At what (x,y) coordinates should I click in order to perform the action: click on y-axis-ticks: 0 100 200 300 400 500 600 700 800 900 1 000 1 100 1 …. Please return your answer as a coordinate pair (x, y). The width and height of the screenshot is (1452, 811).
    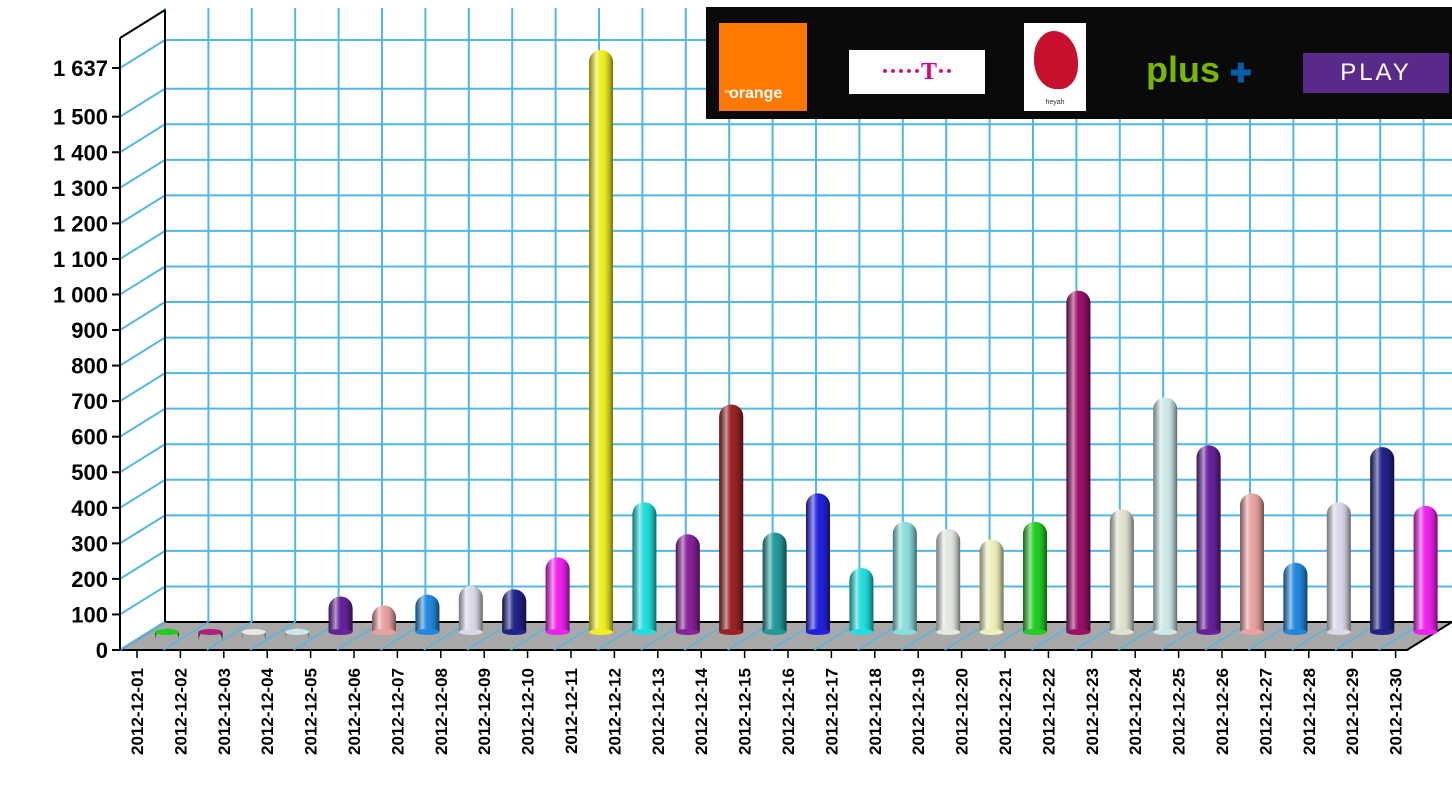
    Looking at the image, I should click on (86, 359).